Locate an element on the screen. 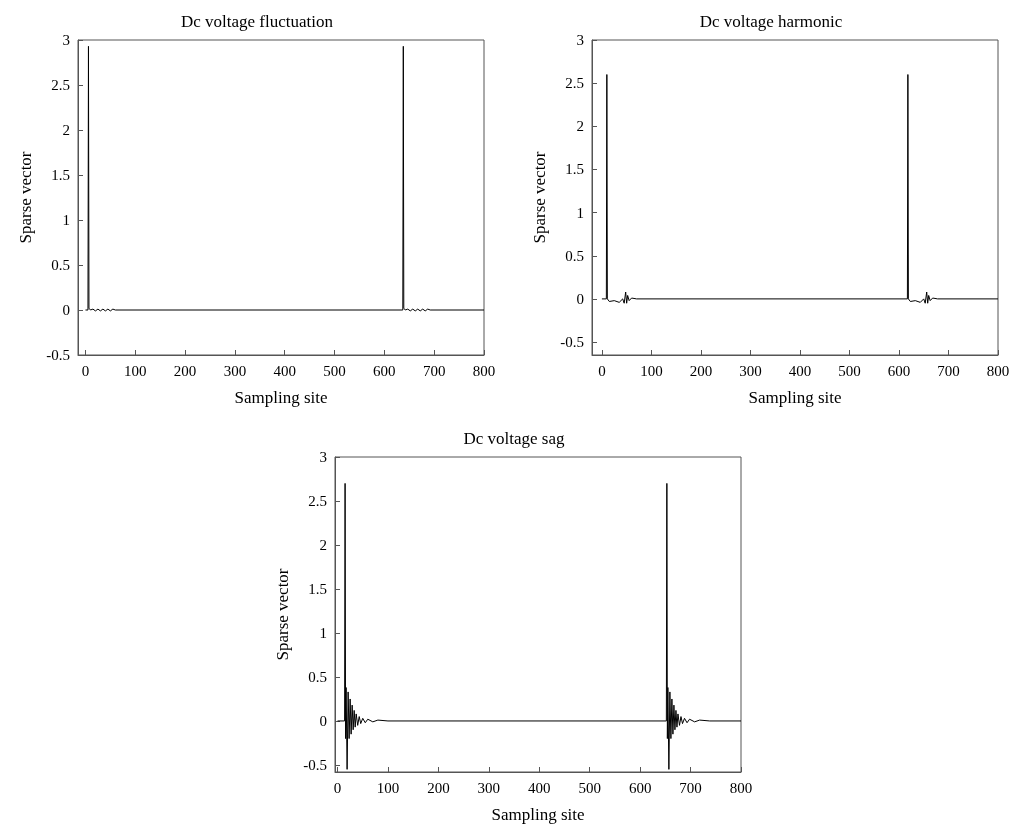 Image resolution: width=1029 pixels, height=834 pixels. chart-title: Dc voltage sag is located at coordinates (514, 438).